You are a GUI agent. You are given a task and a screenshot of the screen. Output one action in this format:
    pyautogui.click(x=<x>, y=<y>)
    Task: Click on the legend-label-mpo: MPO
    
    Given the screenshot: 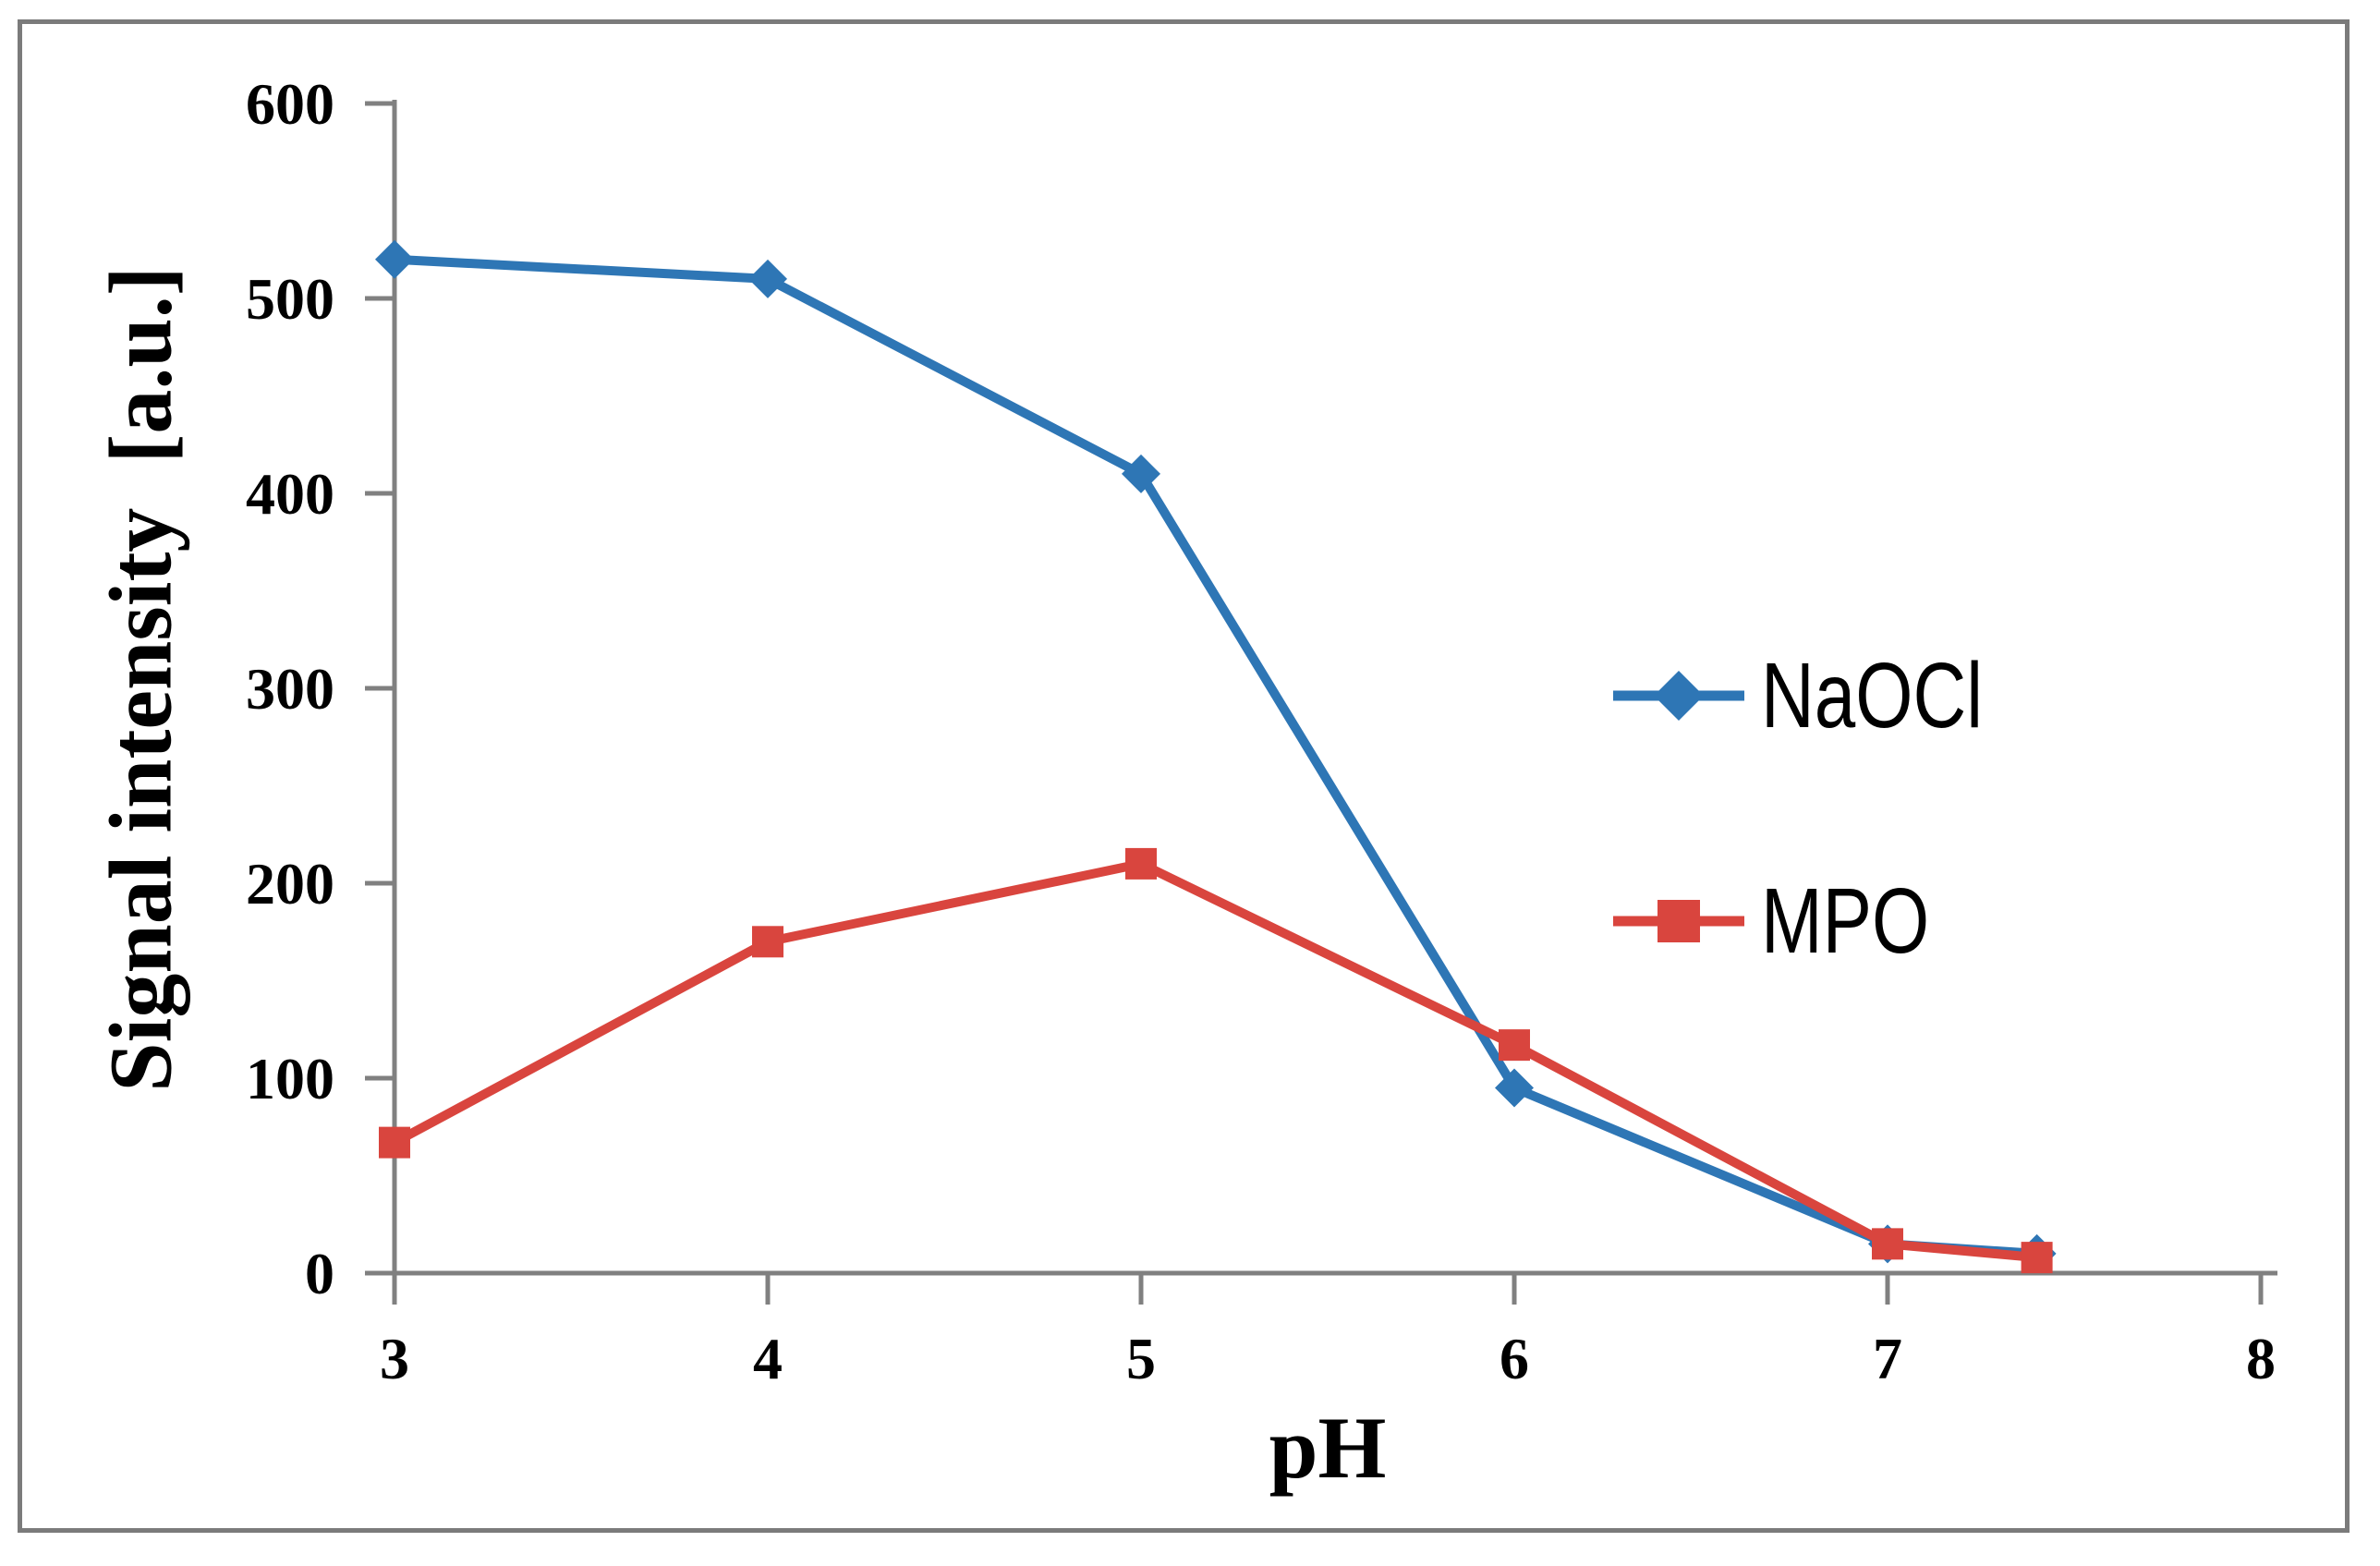 What is the action you would take?
    pyautogui.click(x=1845, y=921)
    